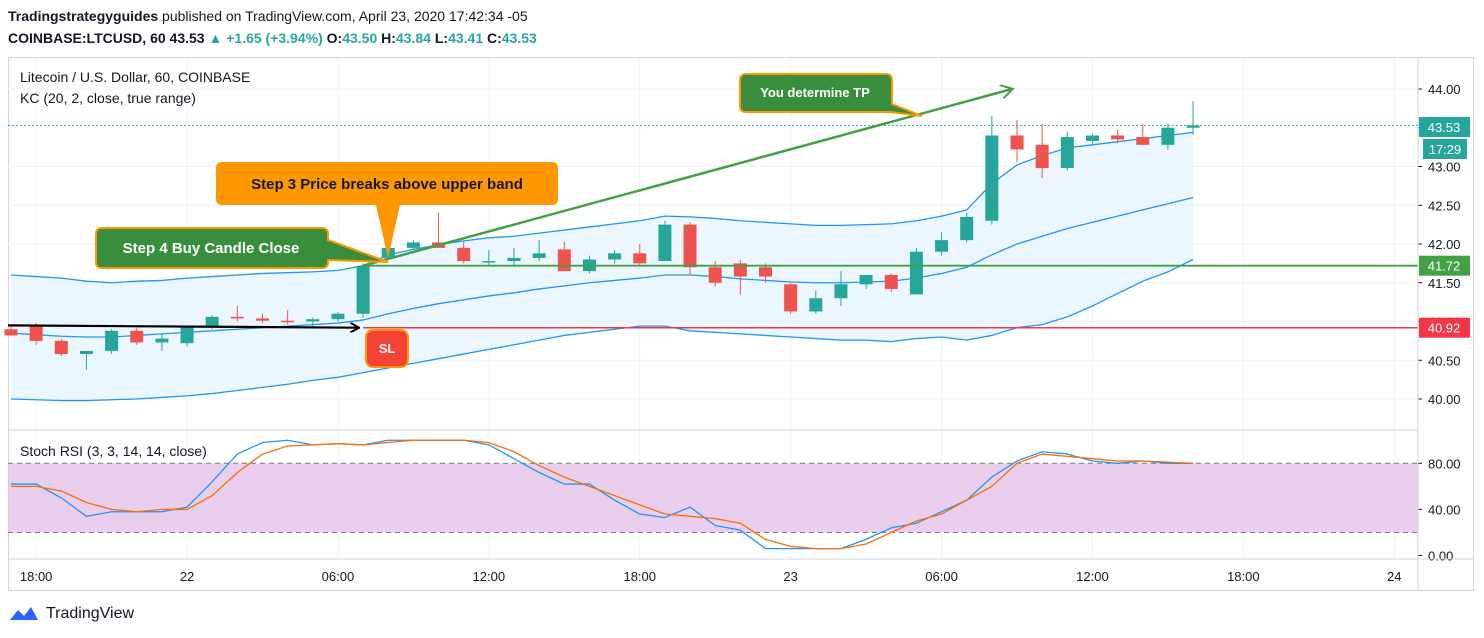 The image size is (1484, 638). I want to click on stoch-tick-label: 0.00, so click(1440, 556).